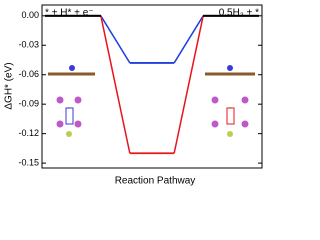  Describe the element at coordinates (230, 101) in the screenshot. I see `inset-structure-right` at that location.